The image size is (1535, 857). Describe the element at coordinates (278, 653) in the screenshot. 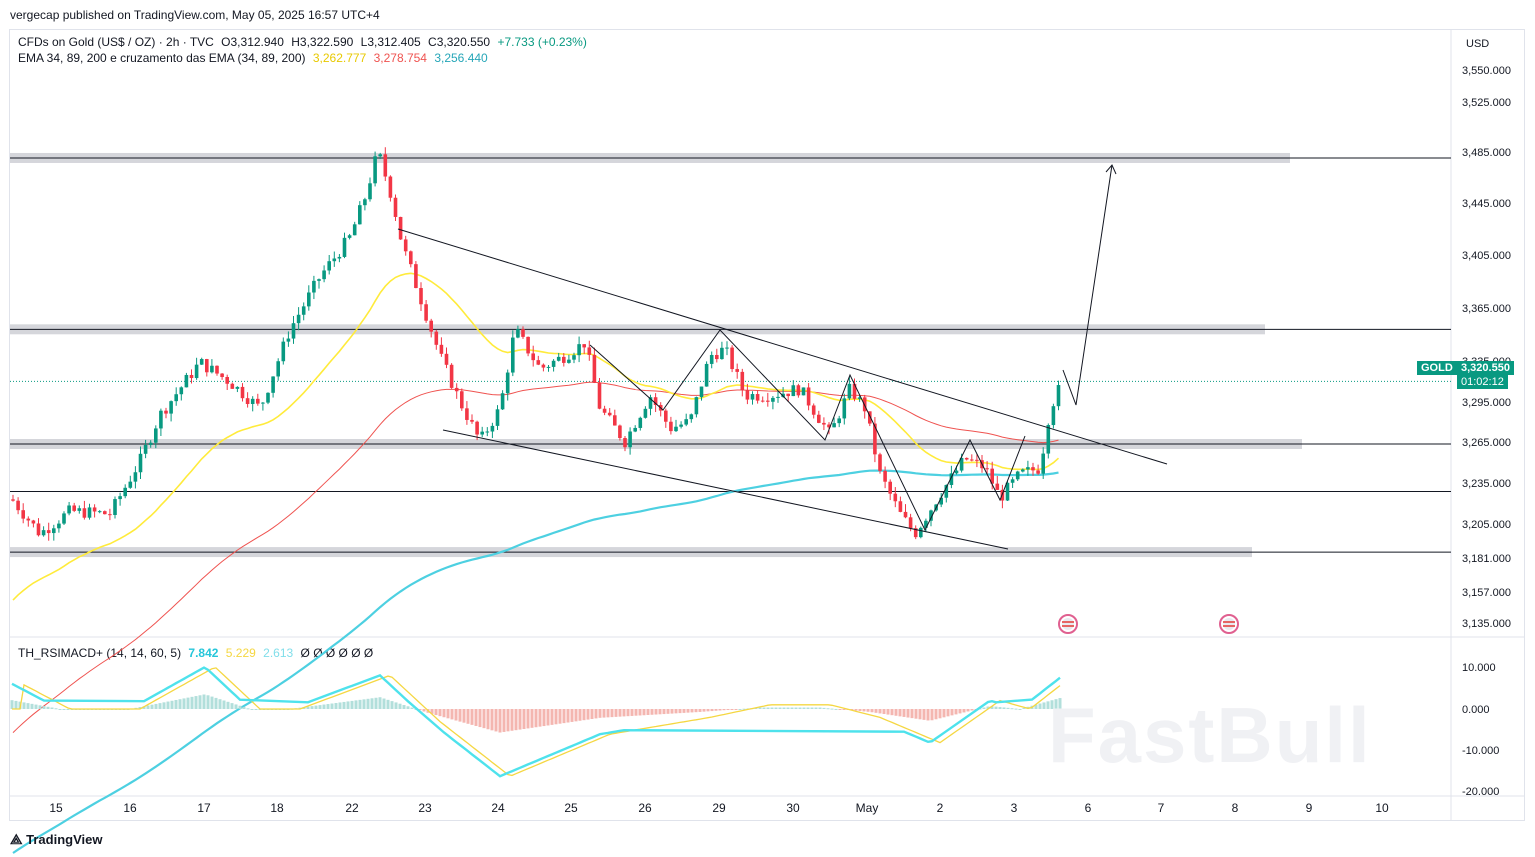

I see `legend-osc-v3: 2.613` at that location.